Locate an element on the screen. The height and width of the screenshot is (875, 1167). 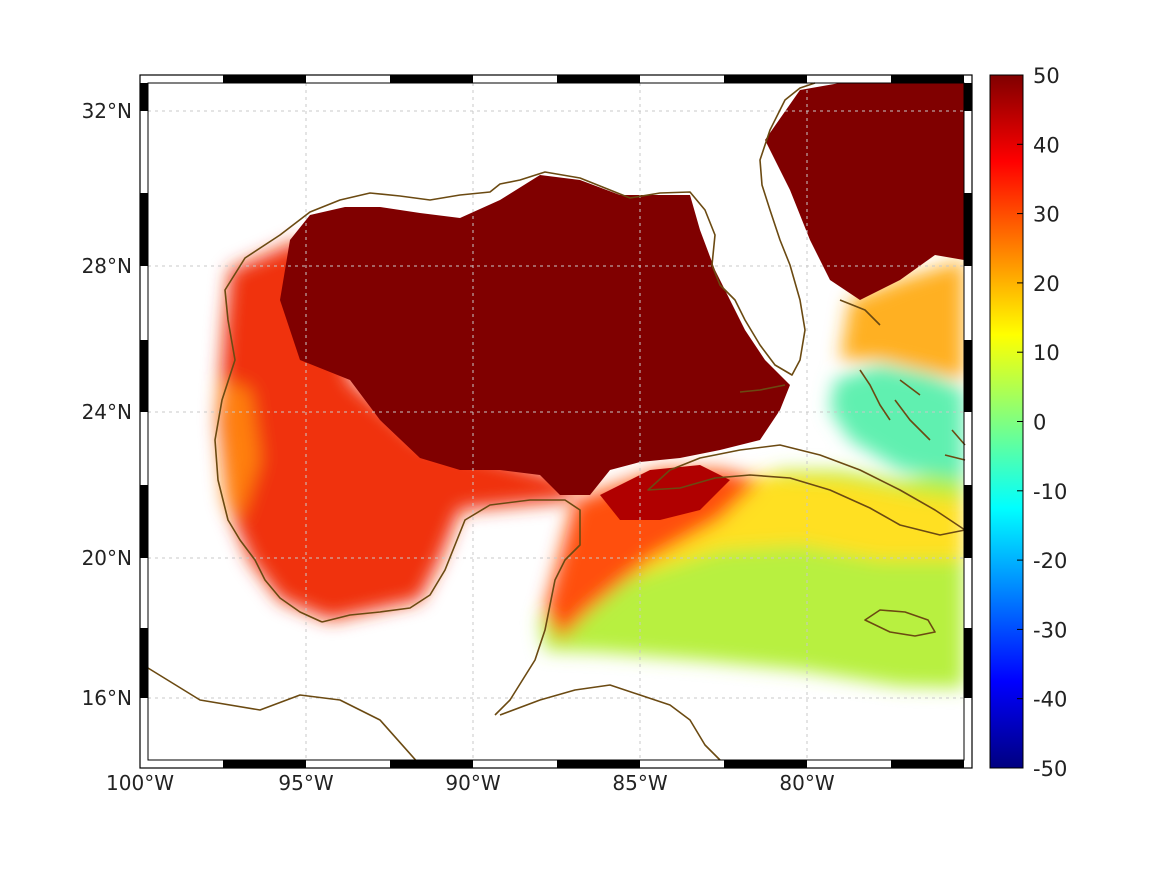
atlantic-field is located at coordinates (864, 191).